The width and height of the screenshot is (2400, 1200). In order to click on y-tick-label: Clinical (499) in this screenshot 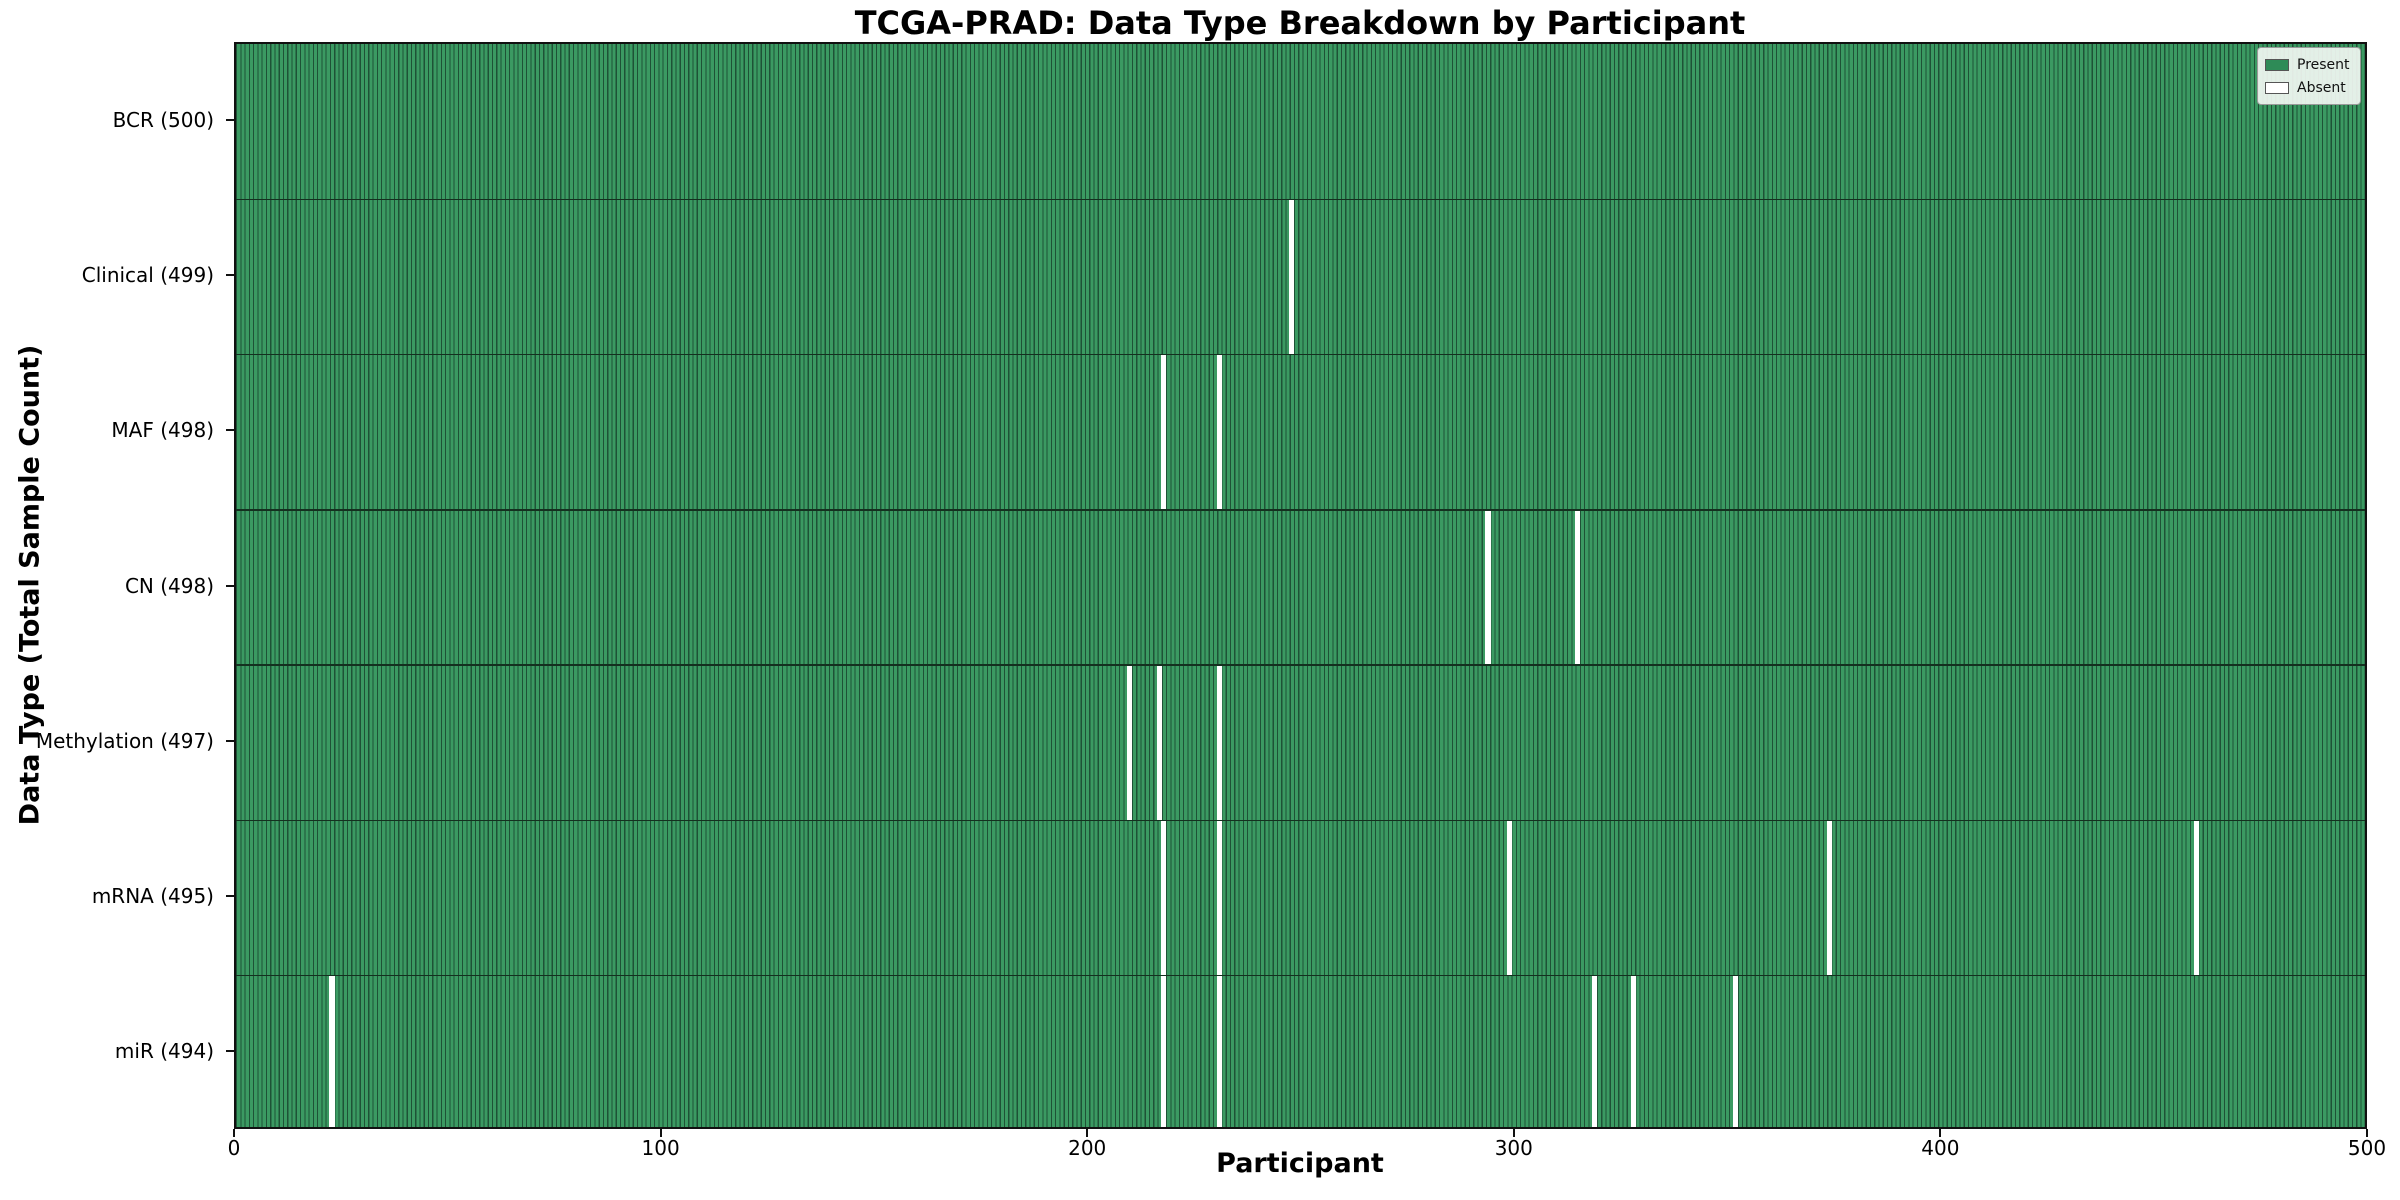, I will do `click(147, 274)`.